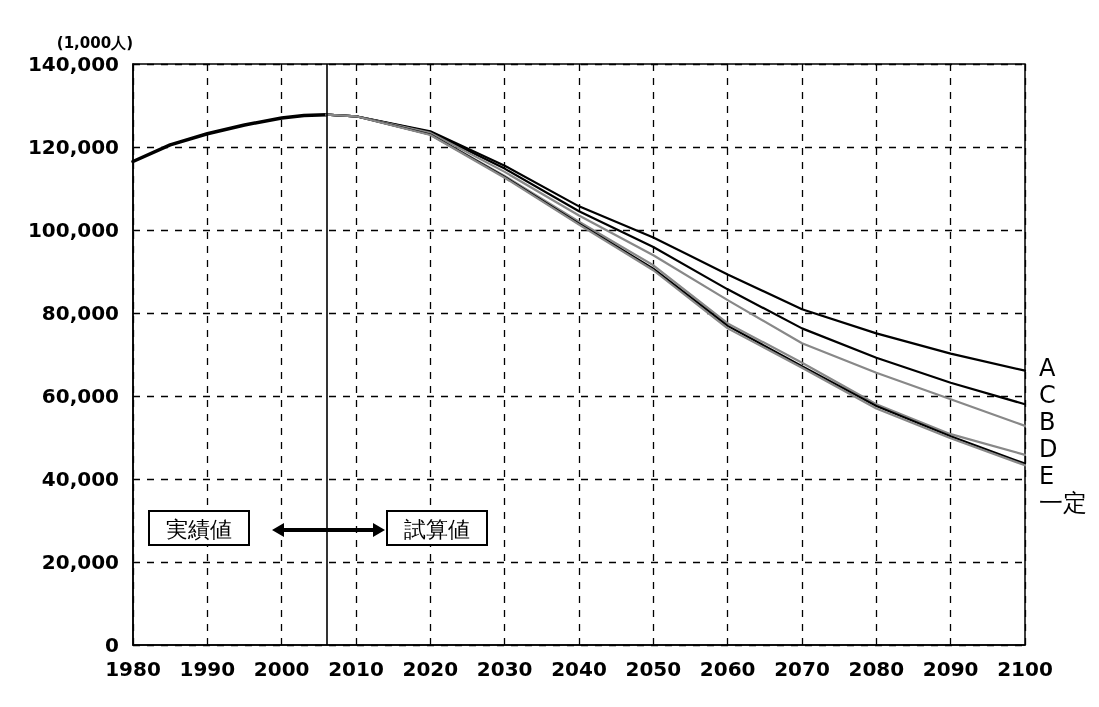 The height and width of the screenshot is (707, 1099). I want to click on x-tick-label: 2080, so click(876, 669).